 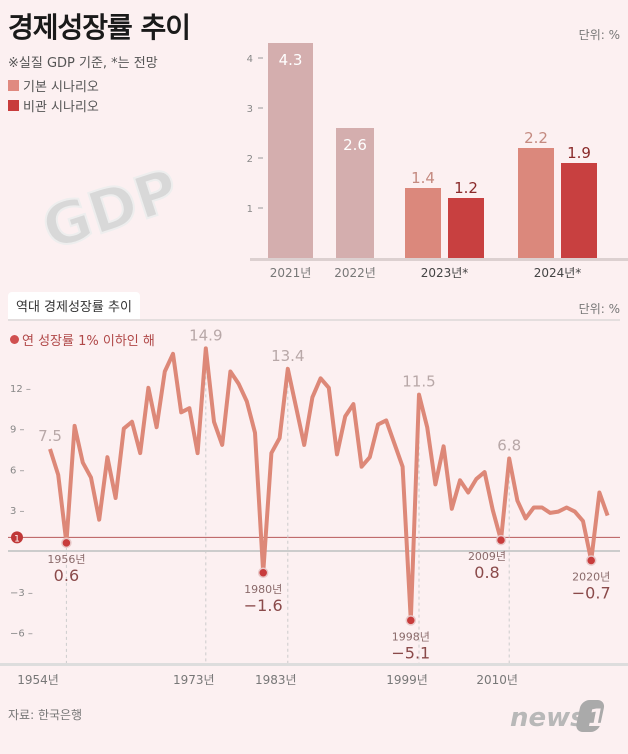 I want to click on bar-value-label: 2.2, so click(x=536, y=138).